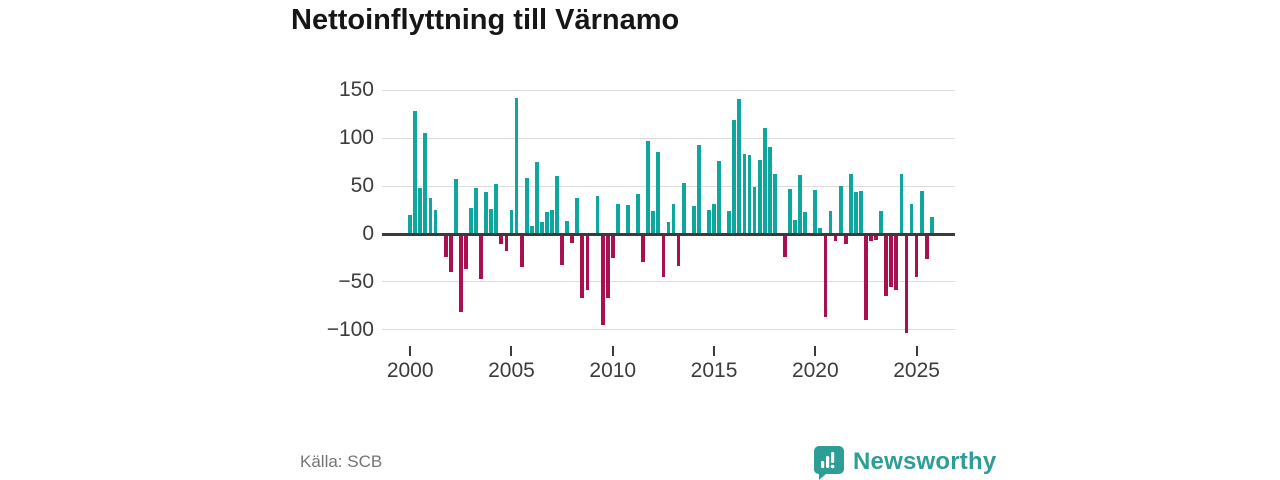 The image size is (1280, 480). I want to click on y-axis-label: −50, so click(356, 281).